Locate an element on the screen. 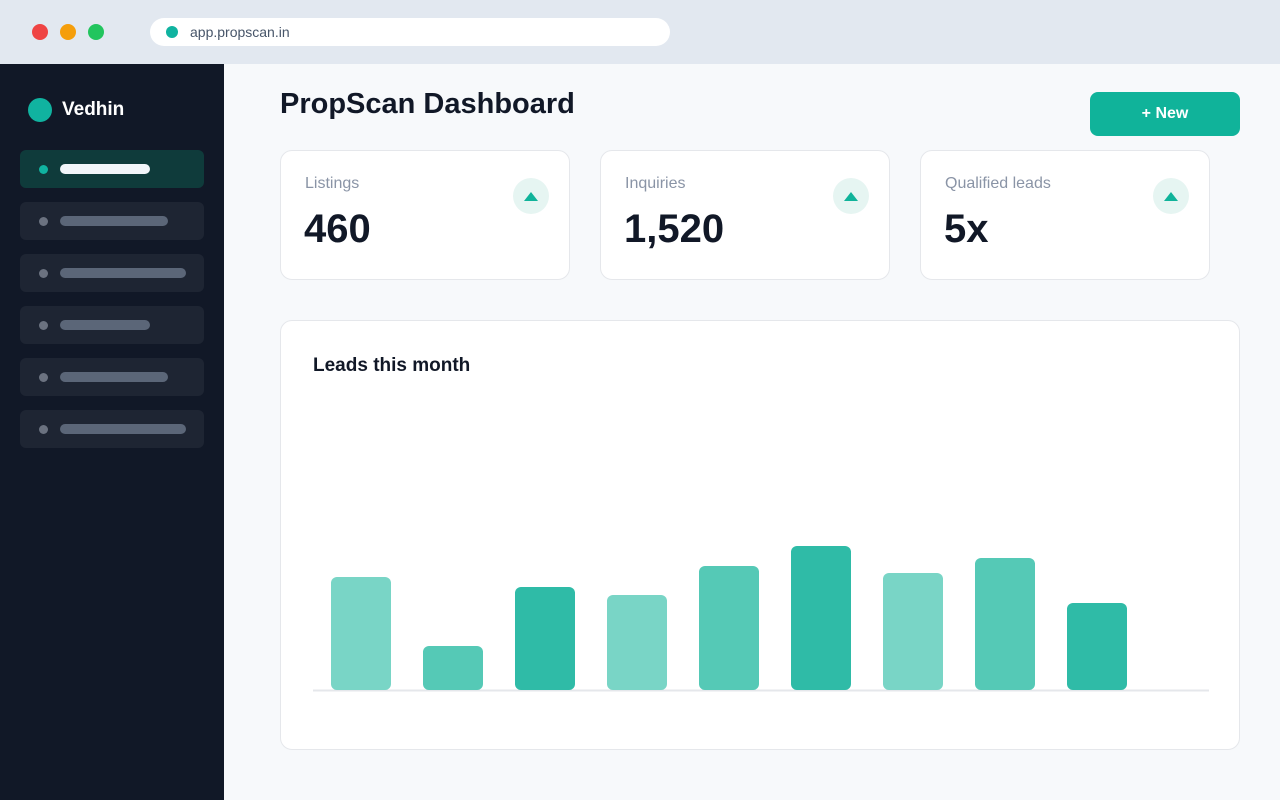  leads-bar-chart is located at coordinates (761, 619).